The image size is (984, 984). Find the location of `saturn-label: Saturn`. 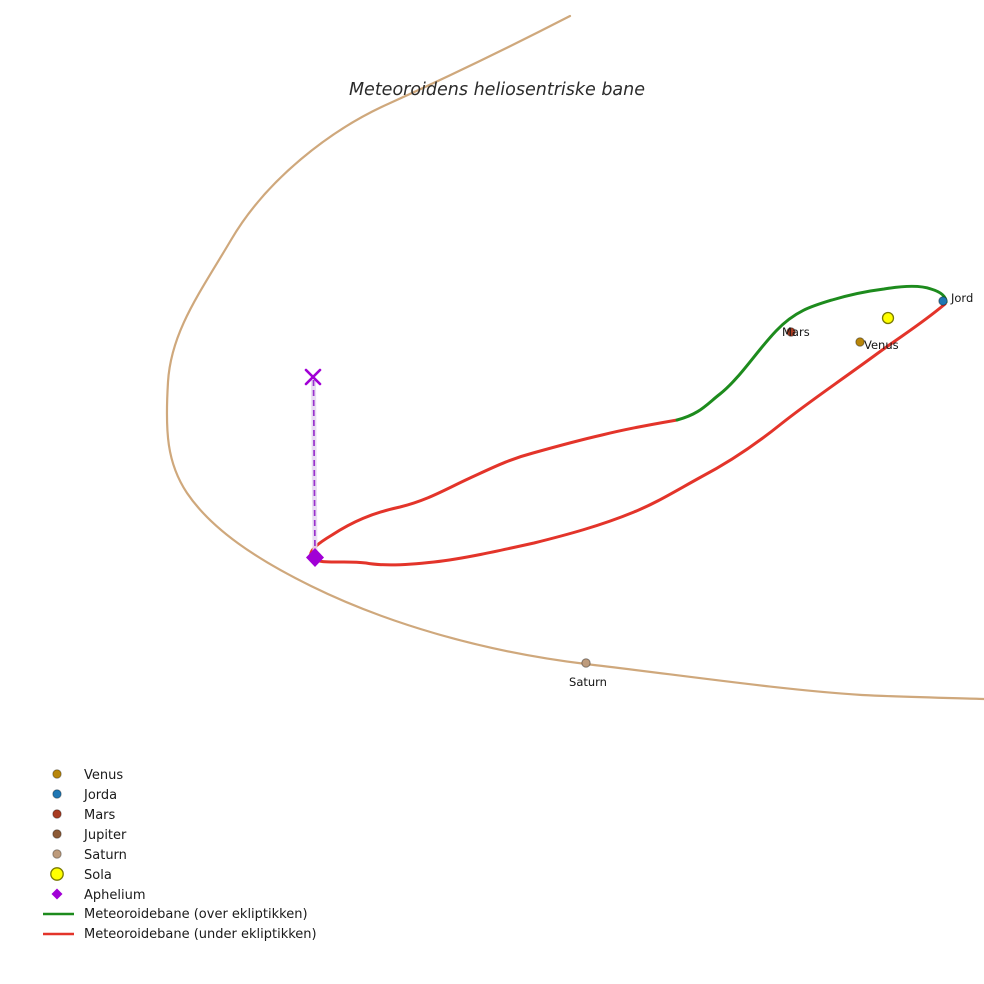

saturn-label: Saturn is located at coordinates (588, 682).